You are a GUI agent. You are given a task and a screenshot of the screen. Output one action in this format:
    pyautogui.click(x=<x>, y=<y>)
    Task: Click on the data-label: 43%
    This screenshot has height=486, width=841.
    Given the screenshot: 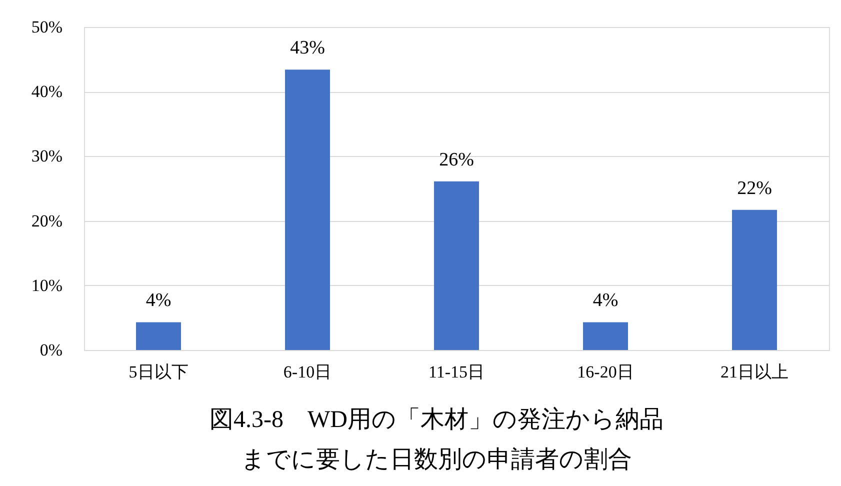 What is the action you would take?
    pyautogui.click(x=308, y=48)
    